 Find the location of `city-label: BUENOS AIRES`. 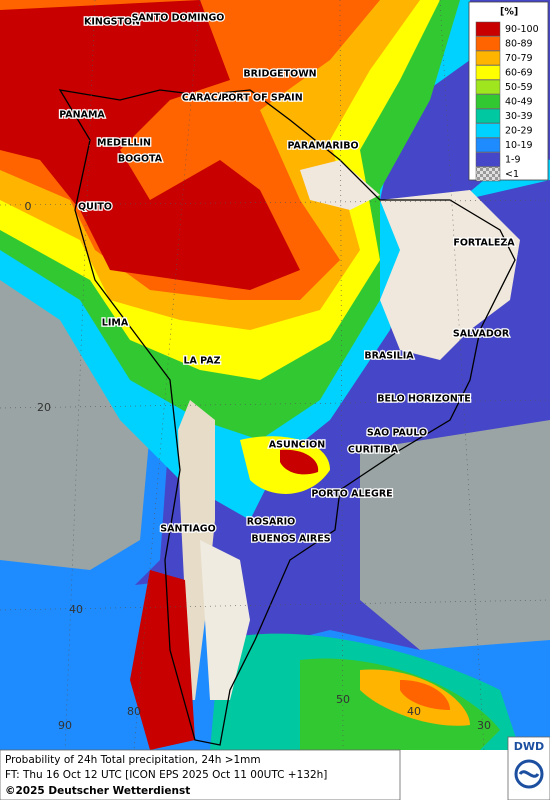

city-label: BUENOS AIRES is located at coordinates (290, 539).